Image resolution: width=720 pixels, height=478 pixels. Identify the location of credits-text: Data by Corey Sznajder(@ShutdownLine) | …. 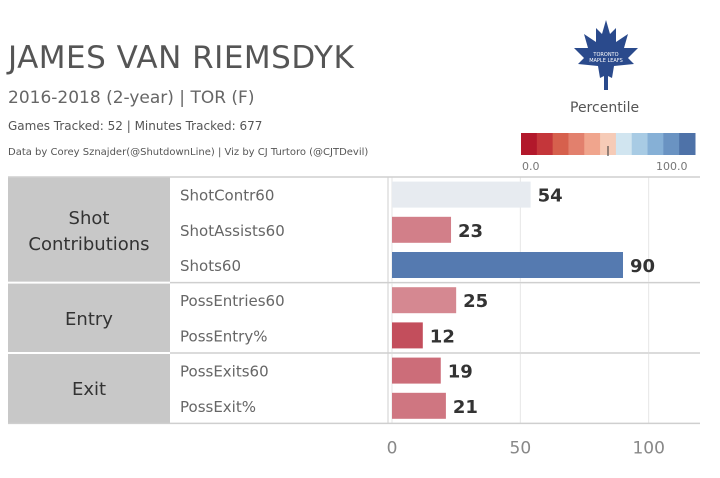
(188, 152).